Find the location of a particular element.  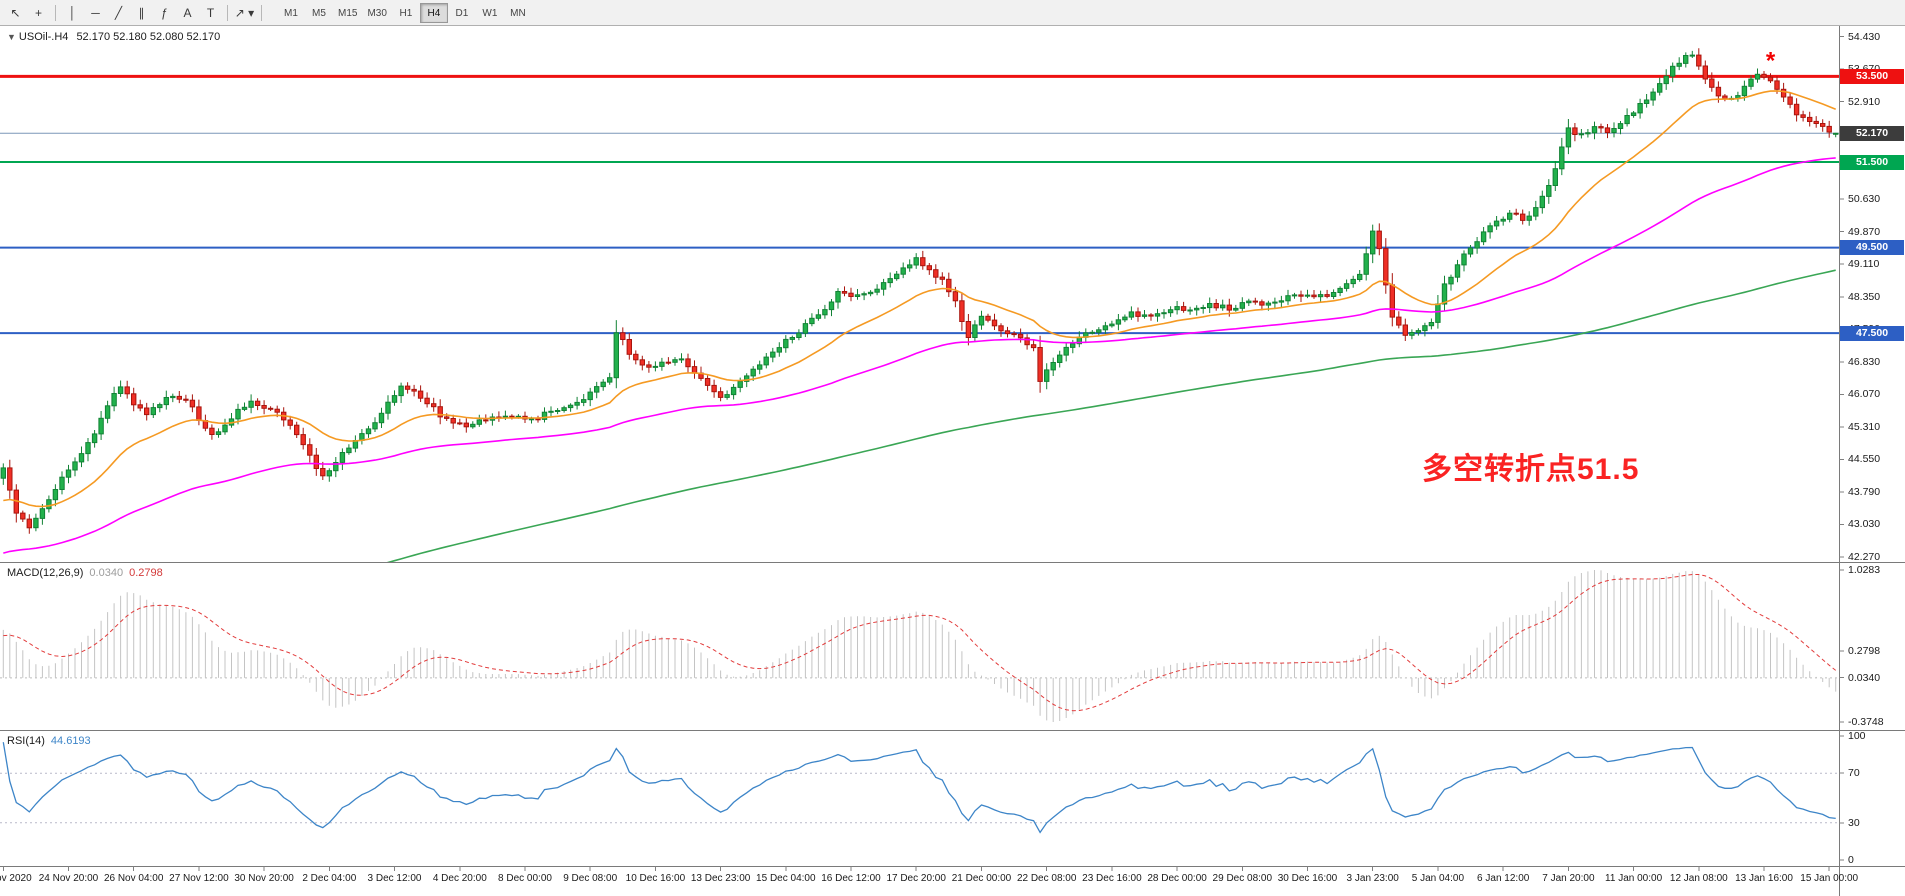

toolbar: ↖ + │ ─ ╱ ∥ ƒ A T ↗ ▾ M1 M5 M15 M30 H1 H4 D1 W1 MN is located at coordinates (952, 13).